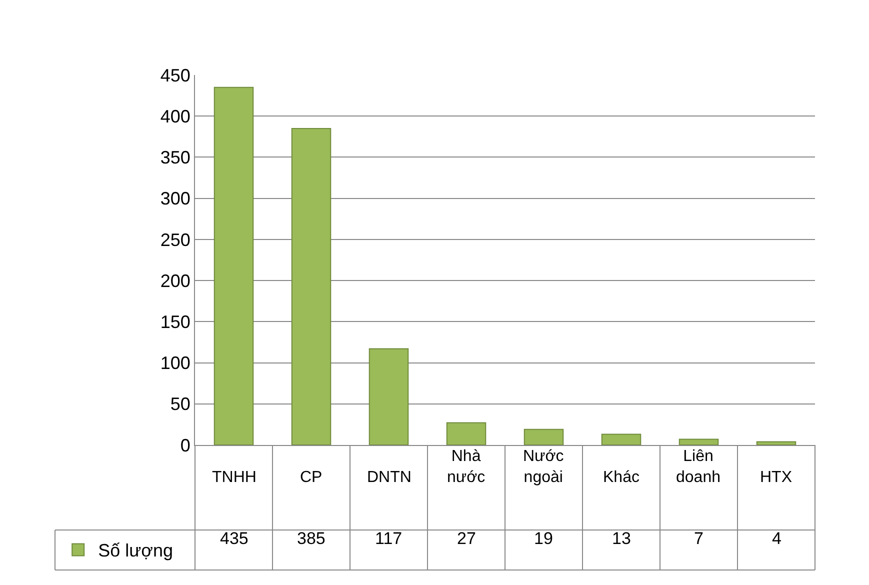 The image size is (869, 585). Describe the element at coordinates (311, 538) in the screenshot. I see `data-label: 385` at that location.